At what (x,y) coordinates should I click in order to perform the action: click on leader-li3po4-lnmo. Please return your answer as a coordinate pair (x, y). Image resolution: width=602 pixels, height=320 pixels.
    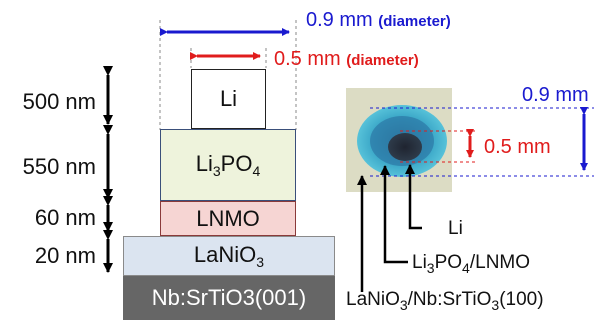
    Looking at the image, I should click on (394, 214).